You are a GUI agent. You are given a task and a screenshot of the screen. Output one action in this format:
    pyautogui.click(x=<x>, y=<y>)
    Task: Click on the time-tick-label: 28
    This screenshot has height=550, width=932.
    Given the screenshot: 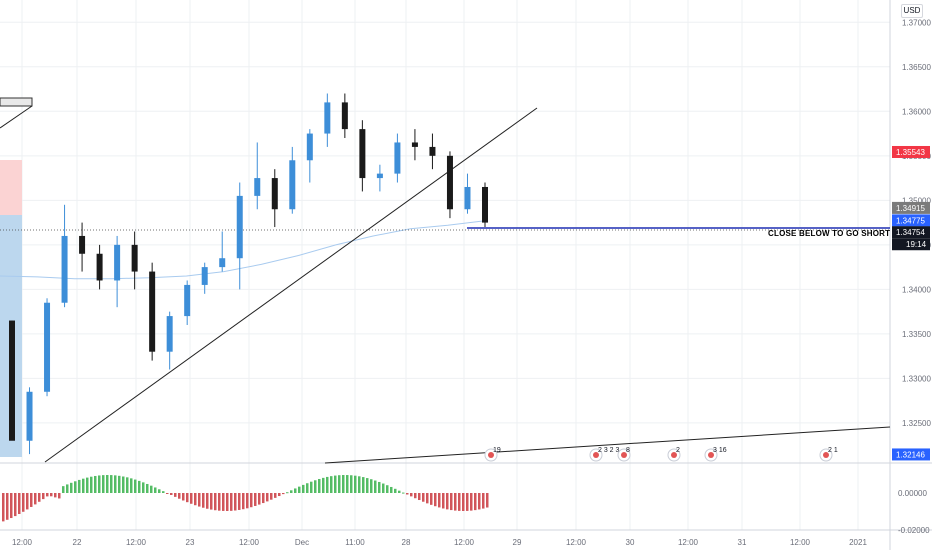 What is the action you would take?
    pyautogui.click(x=406, y=542)
    